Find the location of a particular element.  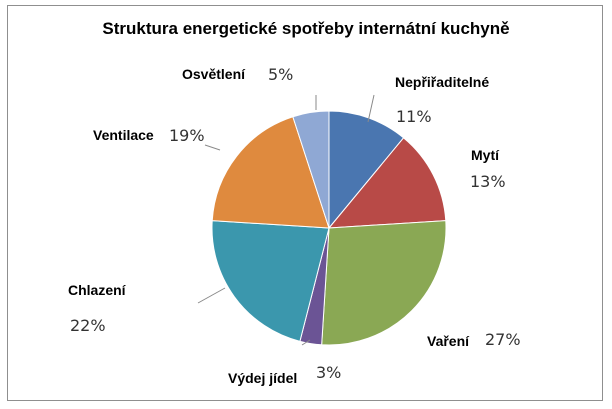

label-chlazeni: Chlazení is located at coordinates (97, 290).